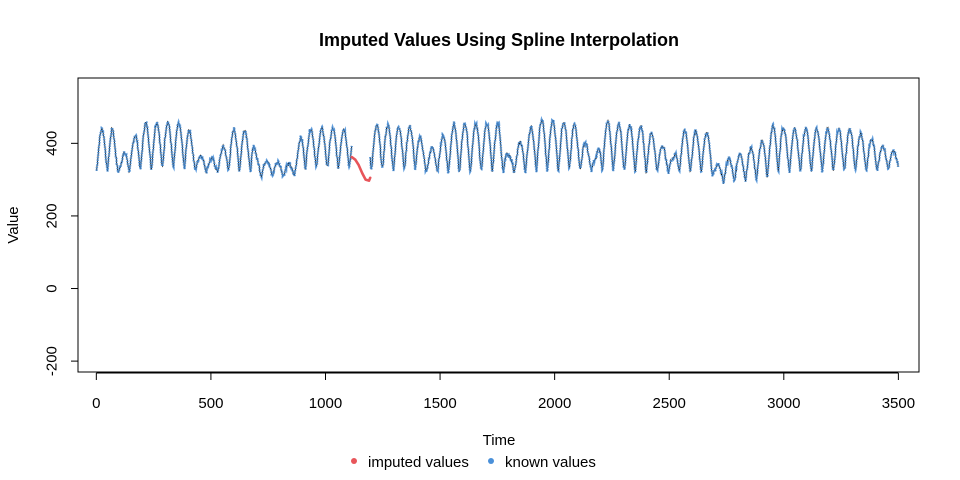 The width and height of the screenshot is (960, 480). What do you see at coordinates (554, 403) in the screenshot?
I see `x-tick-label: 2000` at bounding box center [554, 403].